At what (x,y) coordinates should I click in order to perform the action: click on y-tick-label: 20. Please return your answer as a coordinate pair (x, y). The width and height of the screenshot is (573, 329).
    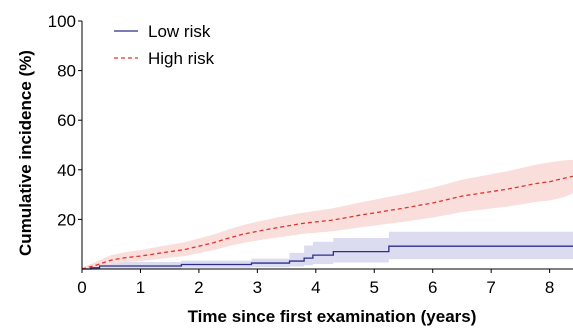
    Looking at the image, I should click on (66, 219).